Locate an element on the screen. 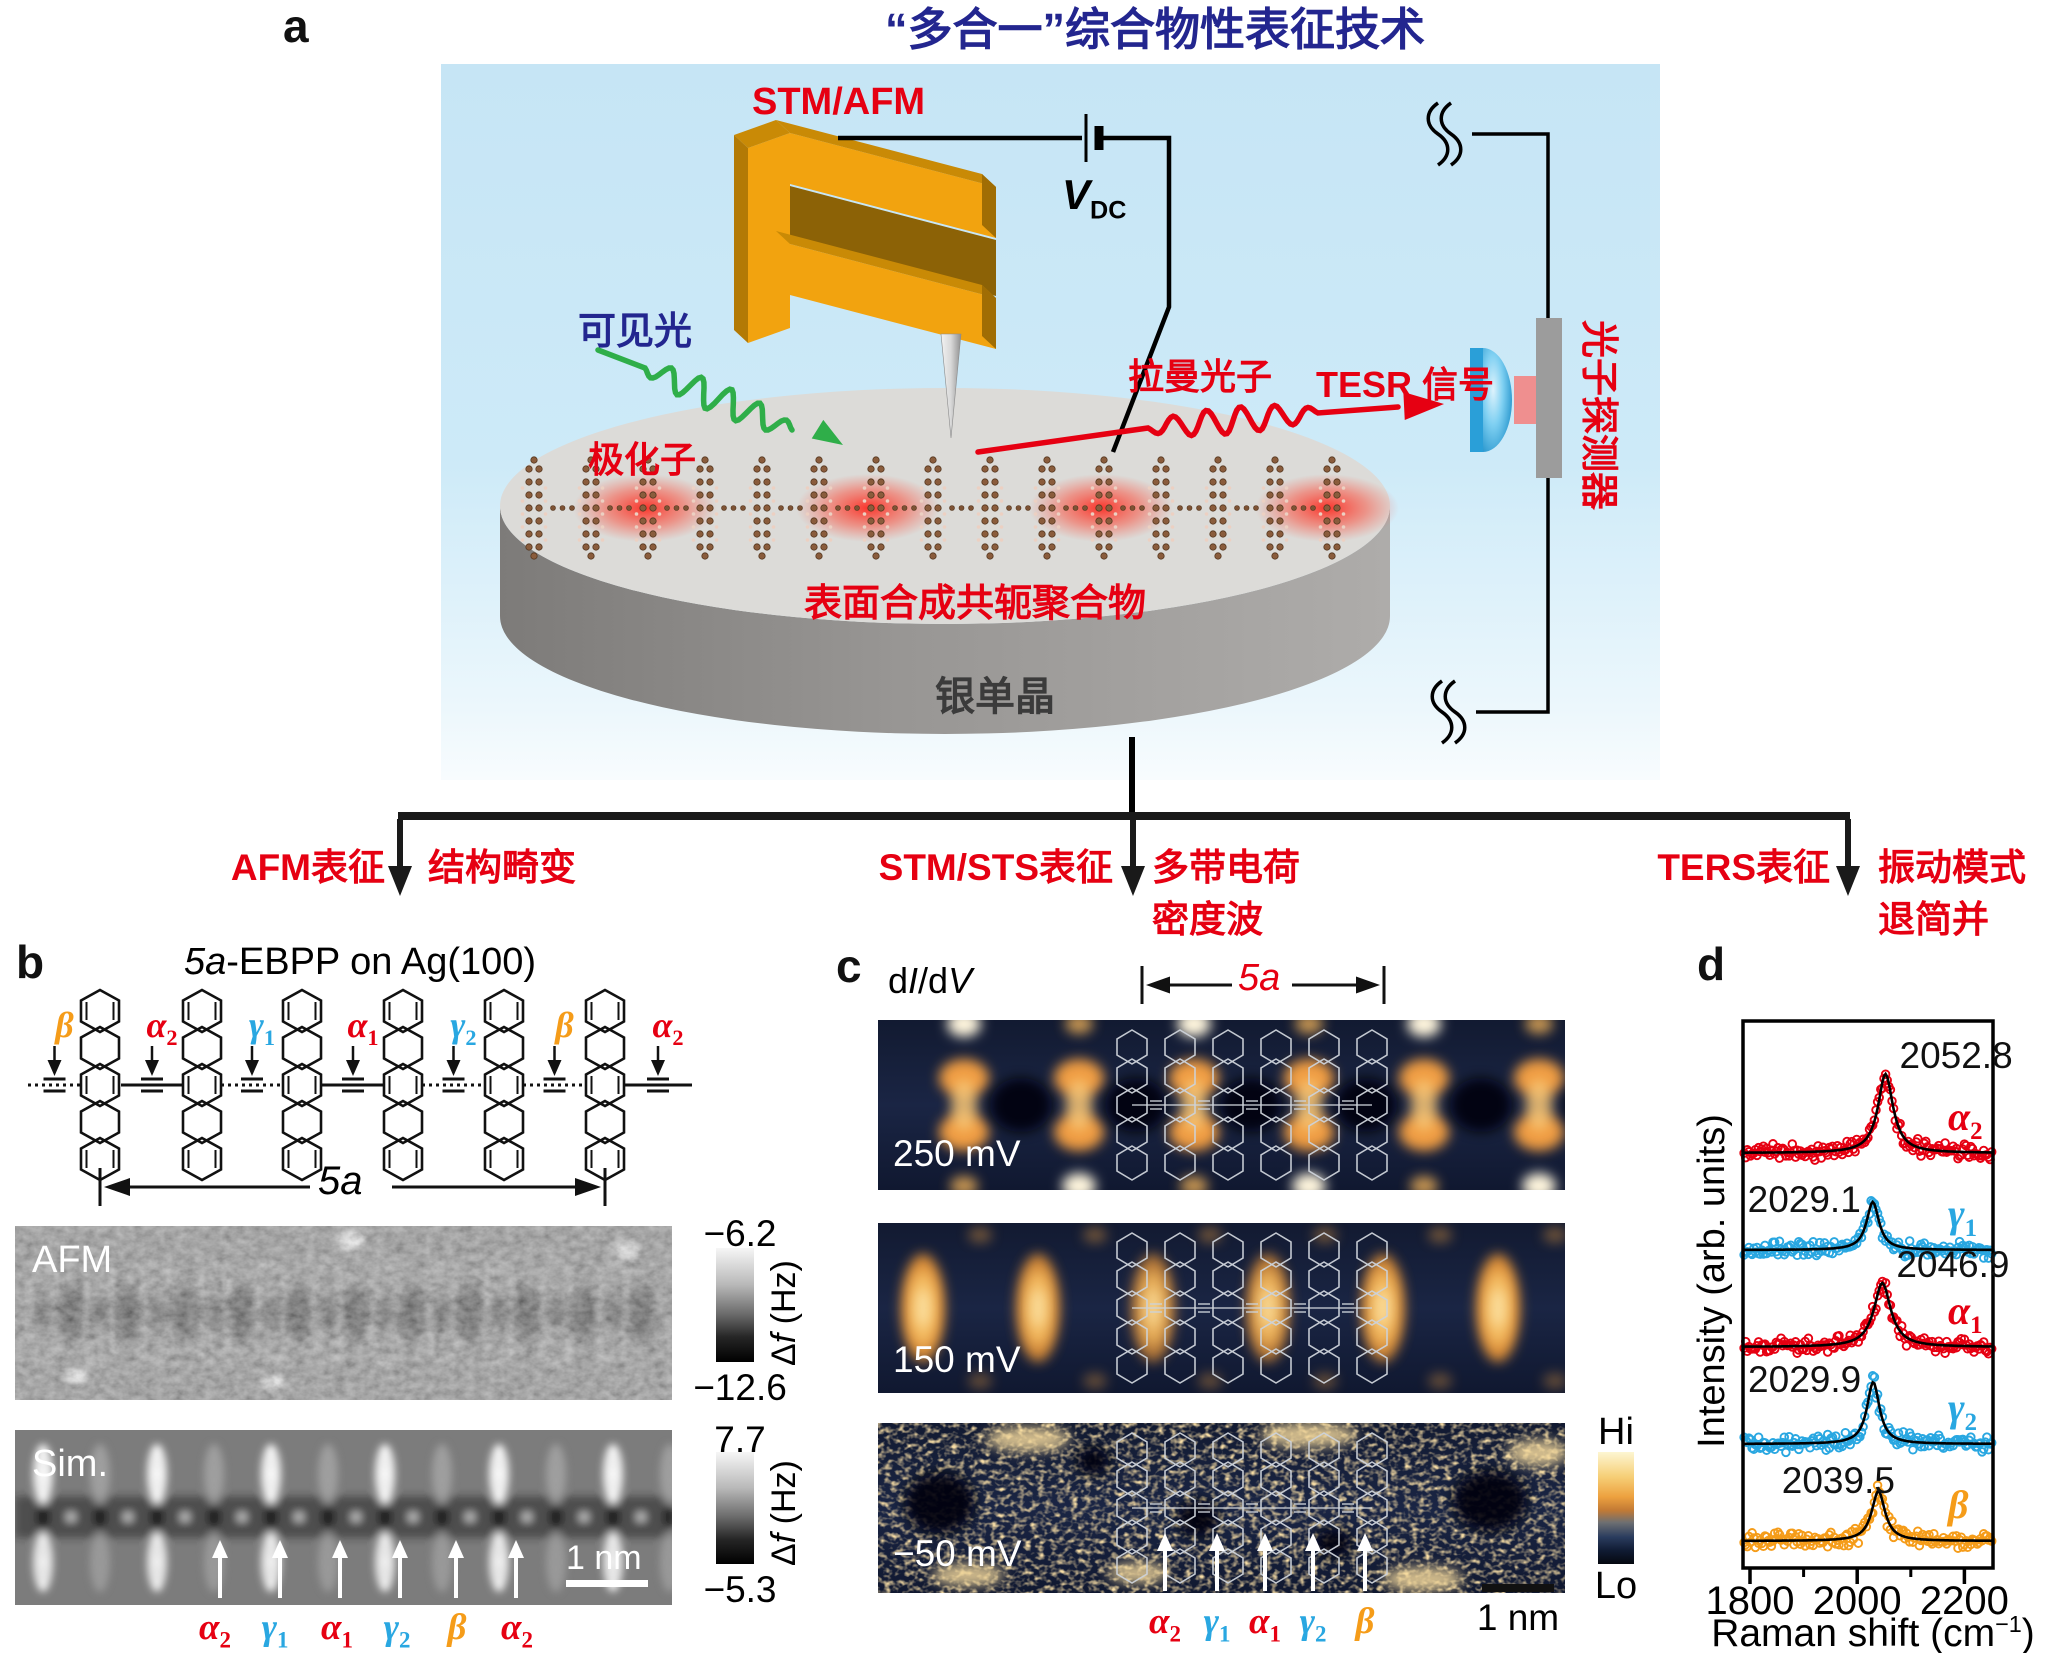  afm-image is located at coordinates (343, 1313).